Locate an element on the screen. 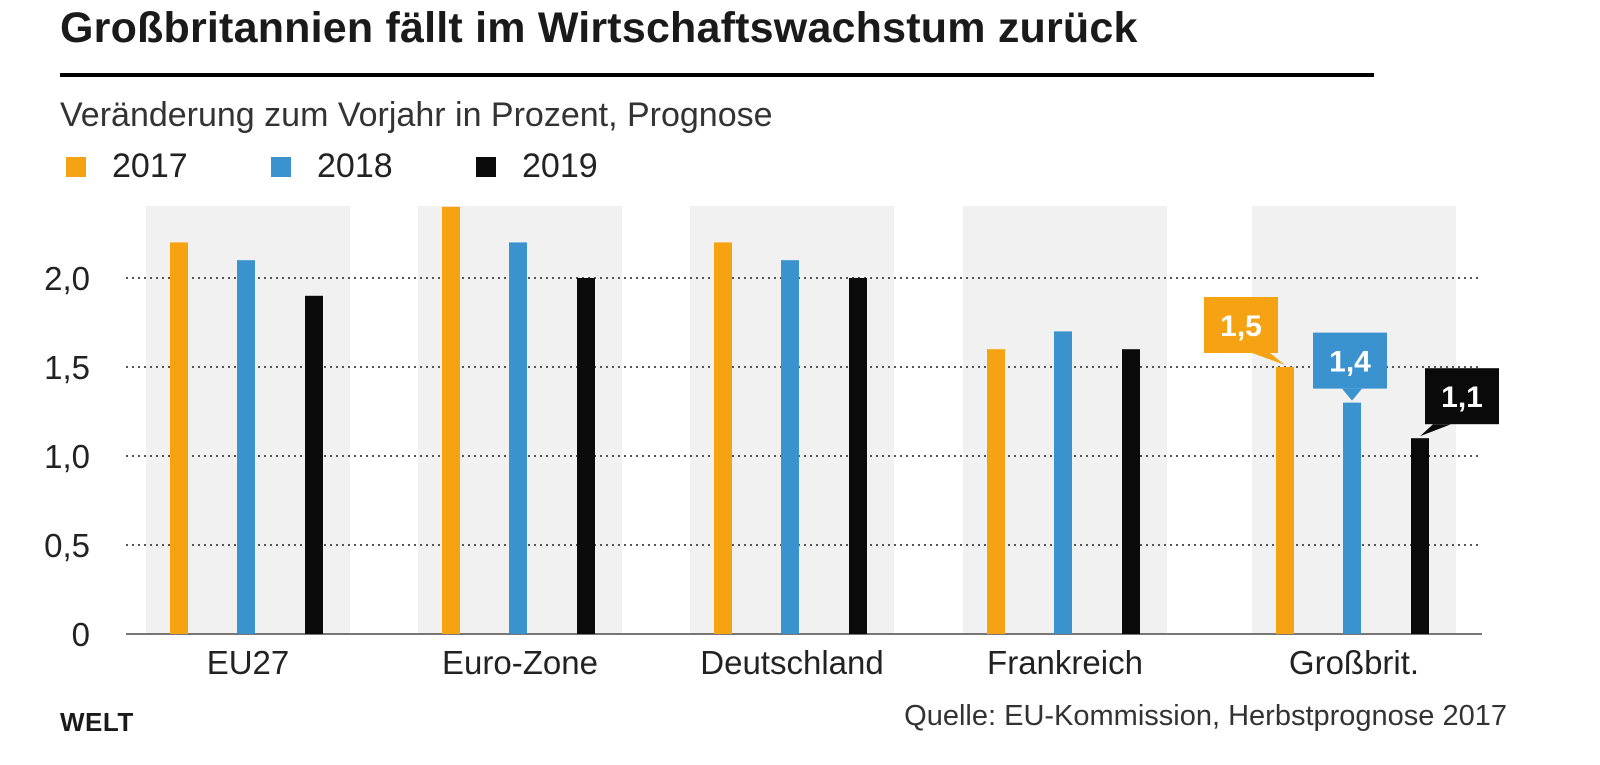 This screenshot has height=765, width=1600. x-tick-label-frankreich: Frankreich is located at coordinates (1065, 662).